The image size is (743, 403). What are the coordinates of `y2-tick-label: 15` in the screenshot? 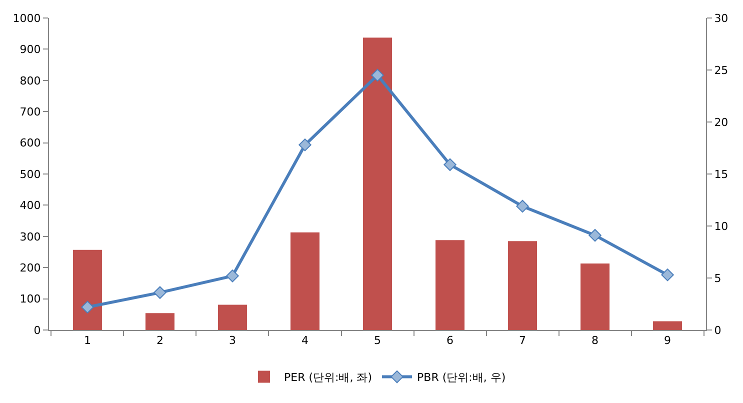 It's located at (721, 174).